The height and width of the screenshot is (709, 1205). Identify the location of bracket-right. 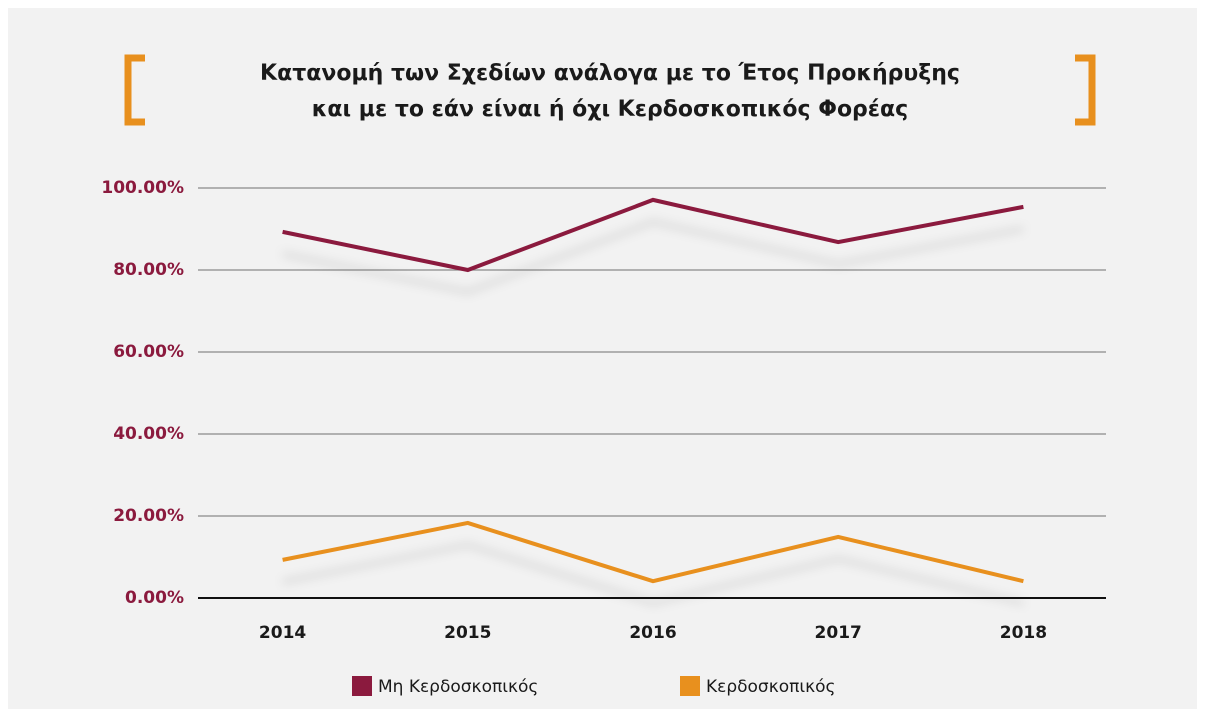
(1085, 90).